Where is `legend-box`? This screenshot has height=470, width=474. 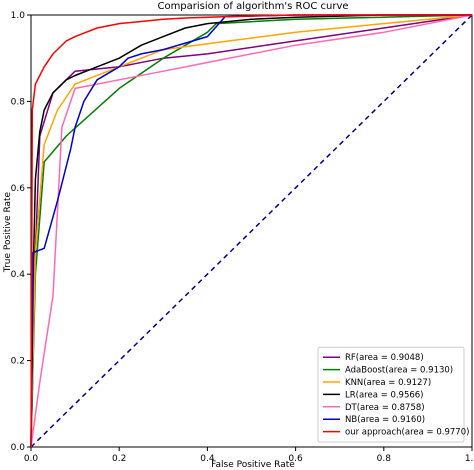
legend-box is located at coordinates (391, 394).